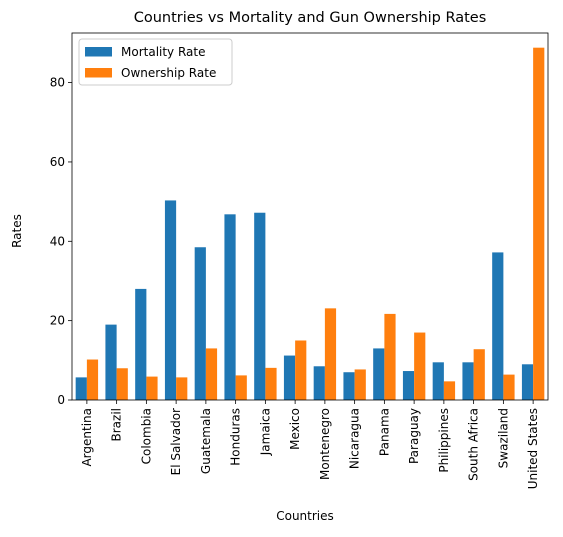  What do you see at coordinates (260, 306) in the screenshot?
I see `mortality-rate-bar-jamaica` at bounding box center [260, 306].